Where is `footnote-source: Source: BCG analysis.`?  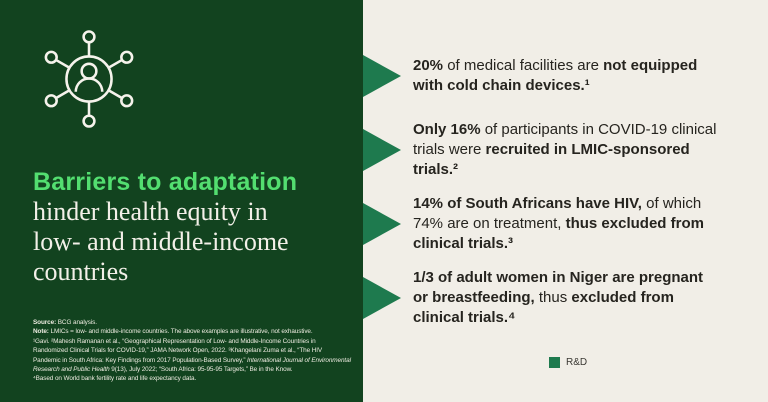
footnote-source: Source: BCG analysis. is located at coordinates (65, 322).